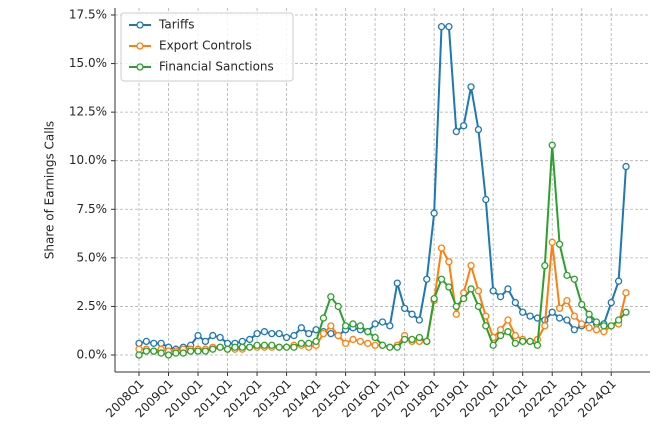 This screenshot has height=441, width=671. Describe the element at coordinates (50, 190) in the screenshot. I see `y-axis-label: Share of Earnings Calls` at that location.